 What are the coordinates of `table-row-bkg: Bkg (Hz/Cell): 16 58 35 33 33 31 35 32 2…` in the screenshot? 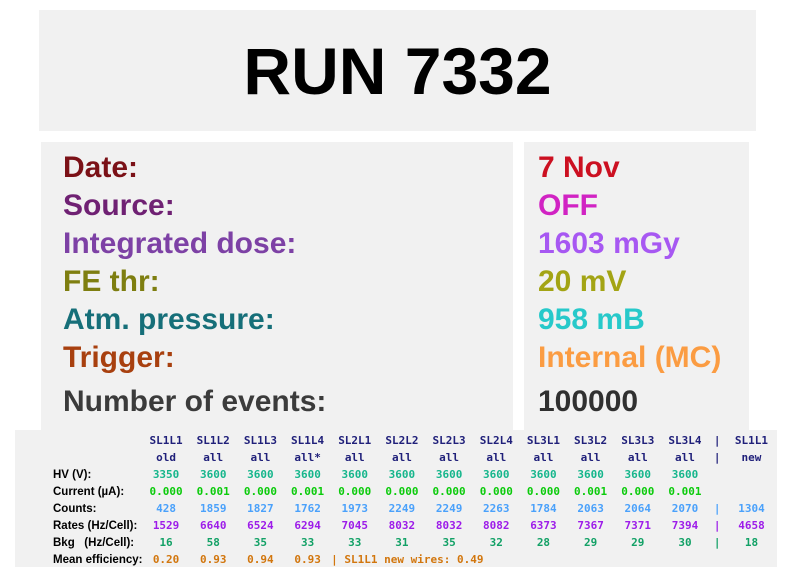 It's located at (415, 542).